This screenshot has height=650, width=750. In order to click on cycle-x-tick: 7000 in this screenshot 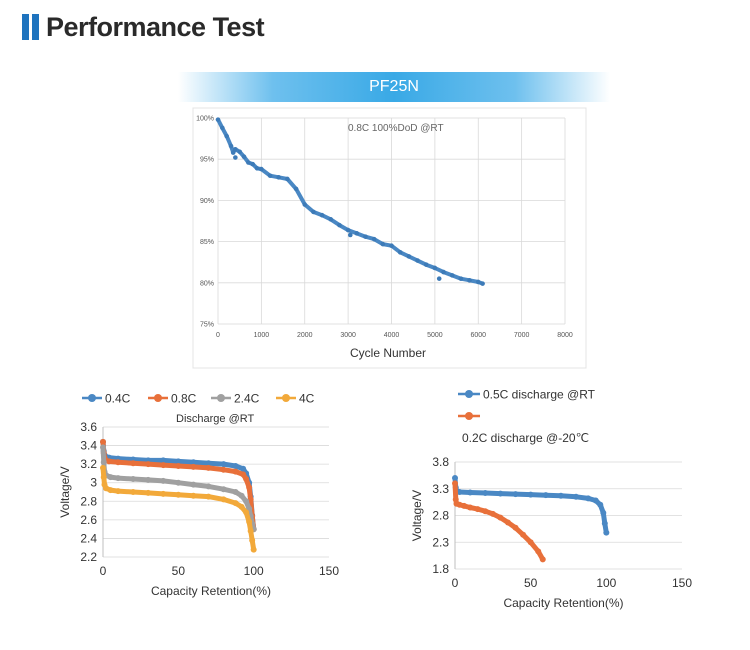, I will do `click(522, 335)`.